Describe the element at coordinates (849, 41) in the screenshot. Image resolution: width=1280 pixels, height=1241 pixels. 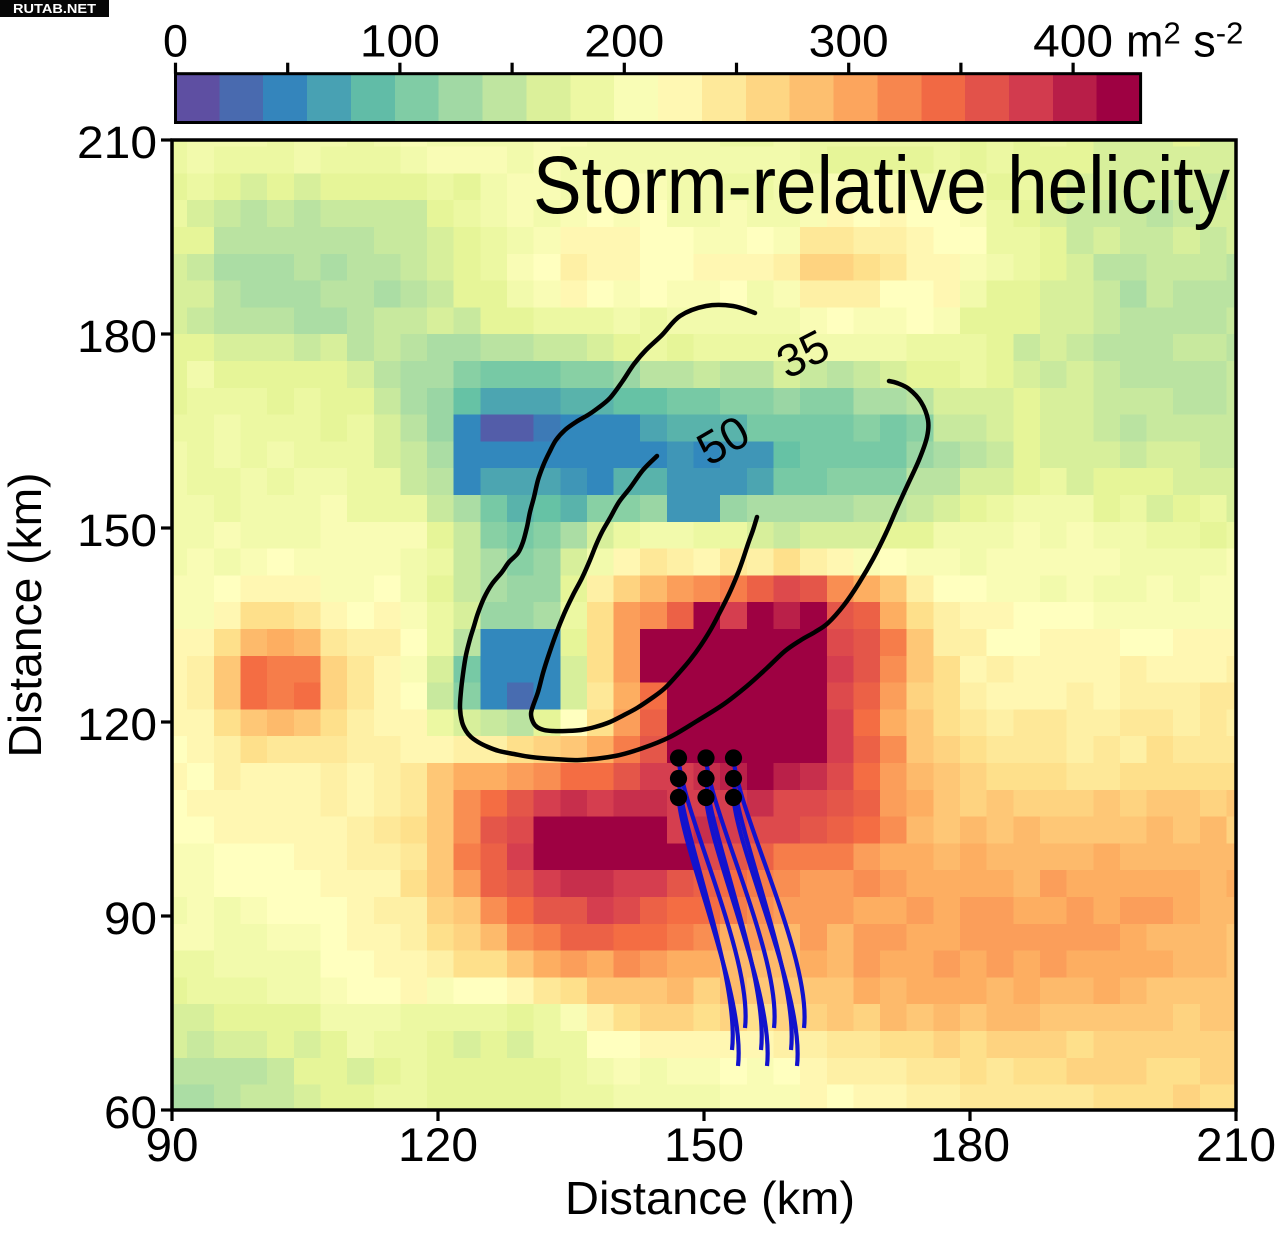
I see `svg-text: 300` at that location.